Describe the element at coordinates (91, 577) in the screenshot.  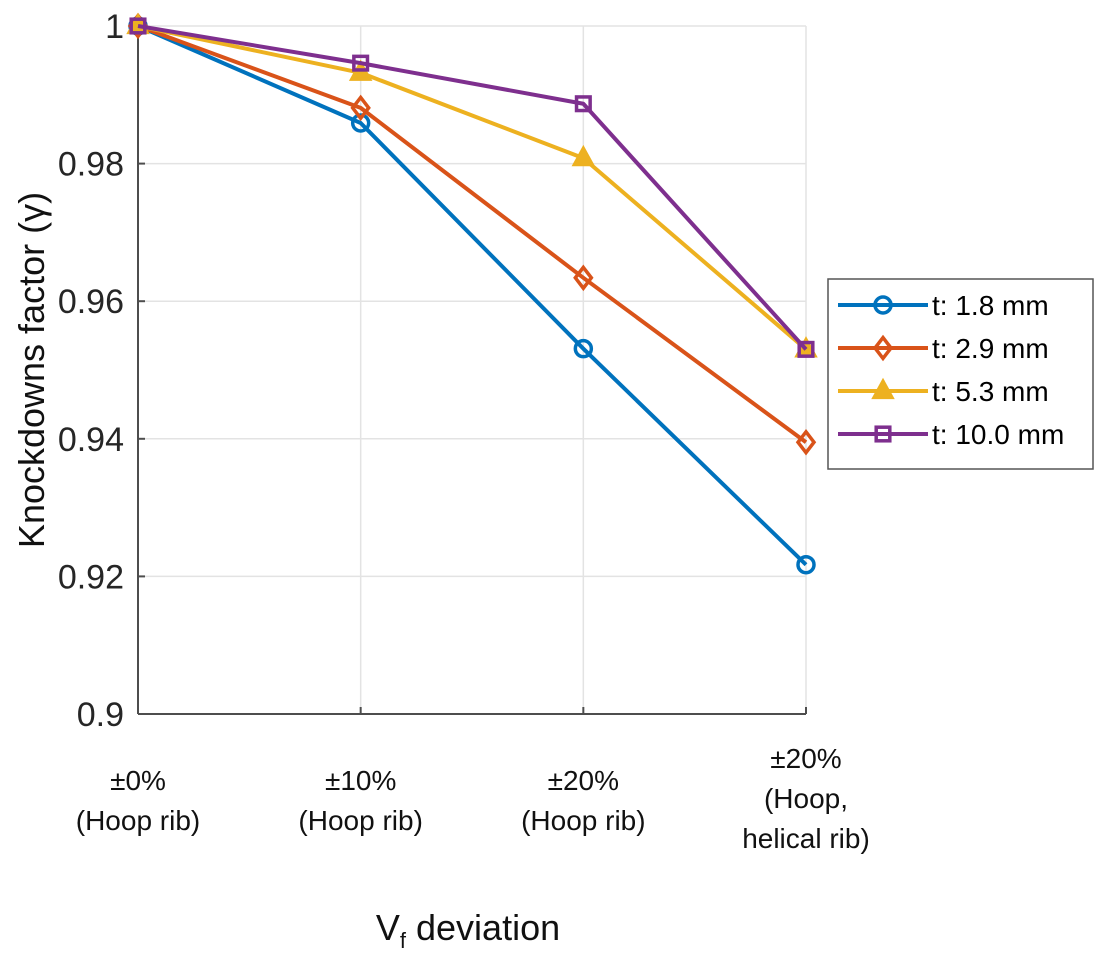
I see `y-tick-label: 0.92` at that location.